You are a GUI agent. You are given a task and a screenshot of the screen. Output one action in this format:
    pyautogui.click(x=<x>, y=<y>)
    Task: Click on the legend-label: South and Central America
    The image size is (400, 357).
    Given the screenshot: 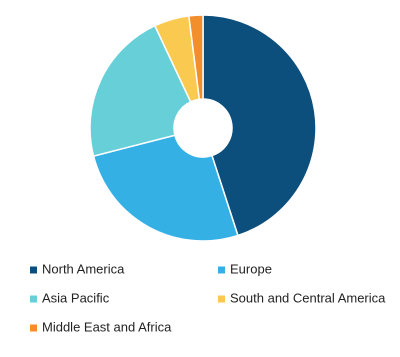 What is the action you would take?
    pyautogui.click(x=308, y=297)
    